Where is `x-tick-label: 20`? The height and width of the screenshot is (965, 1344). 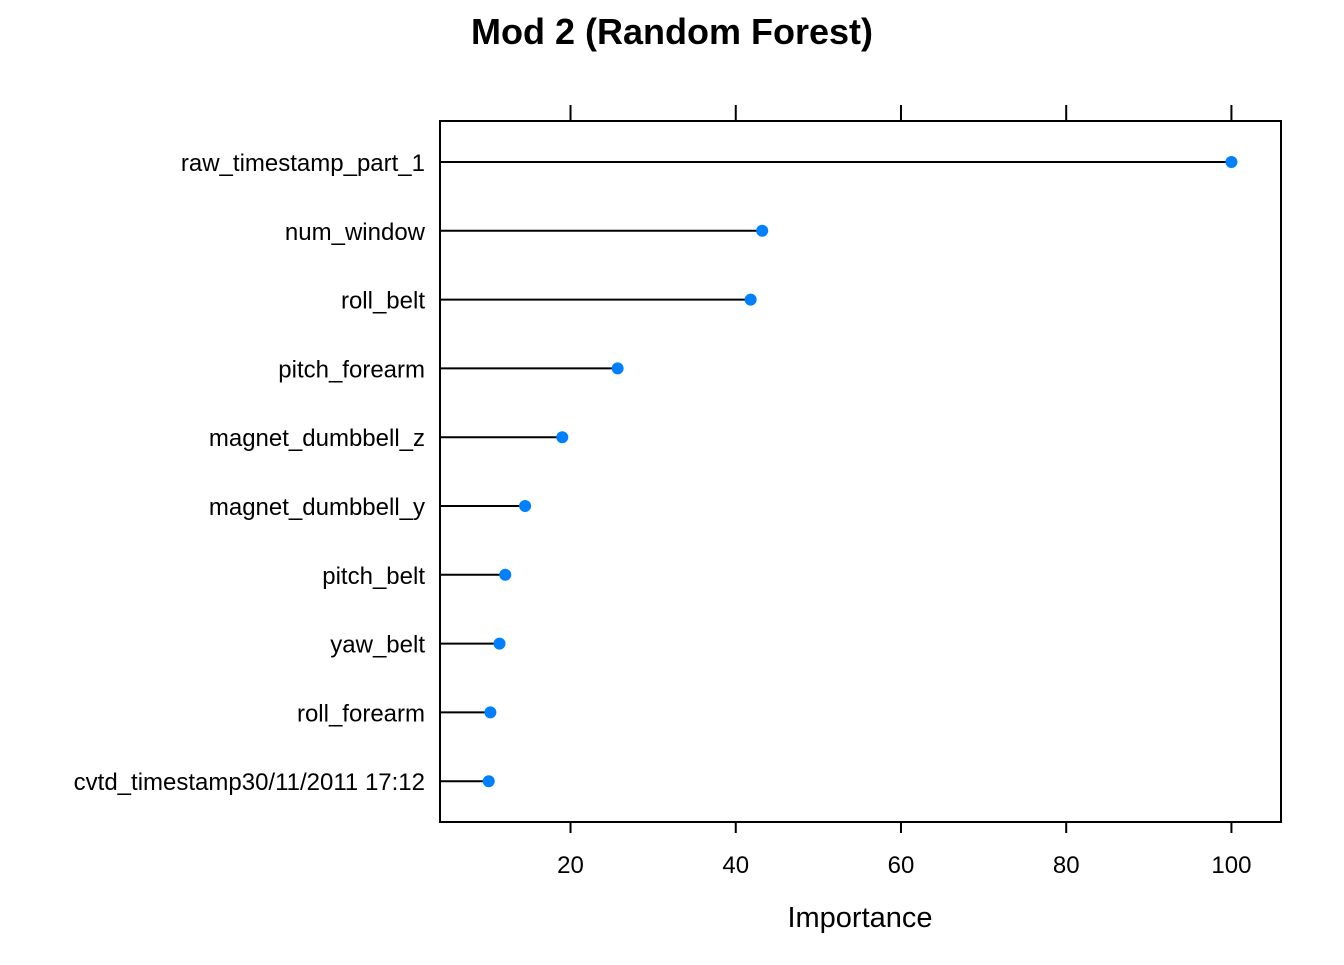
x-tick-label: 20 is located at coordinates (570, 865).